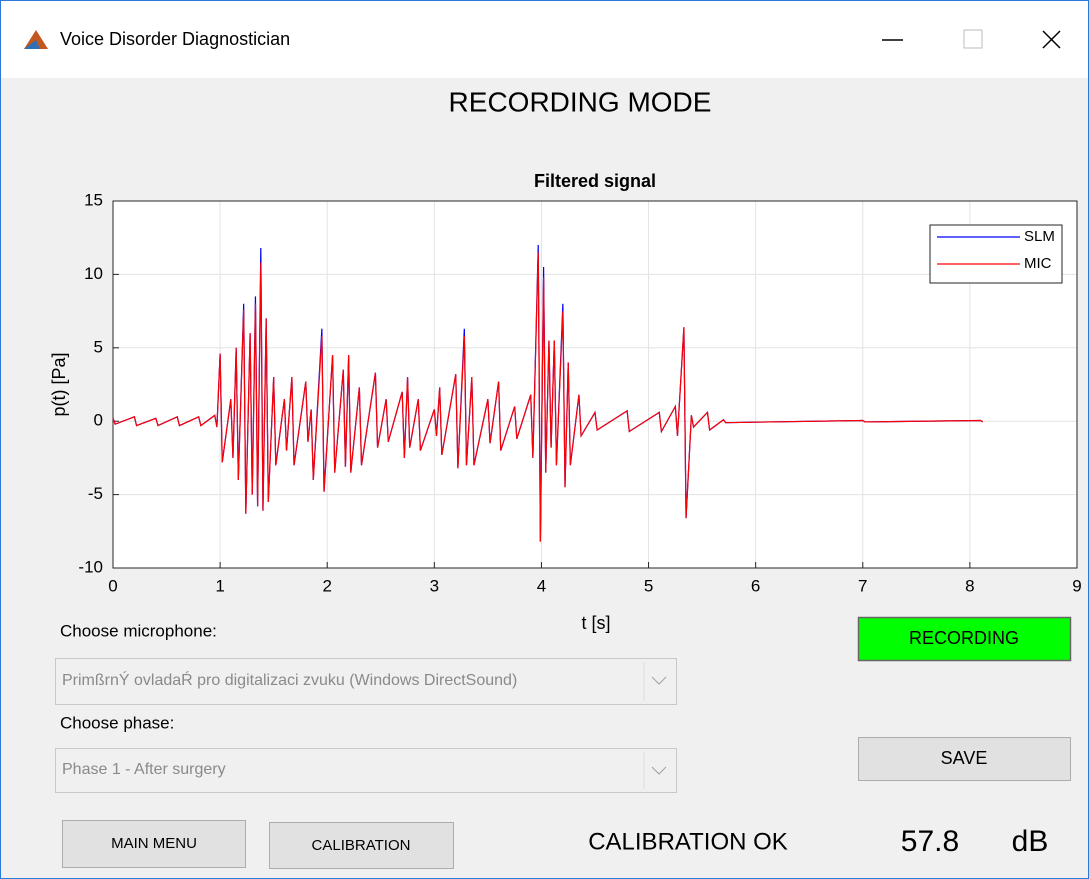  I want to click on x-tick-label: 6, so click(755, 585).